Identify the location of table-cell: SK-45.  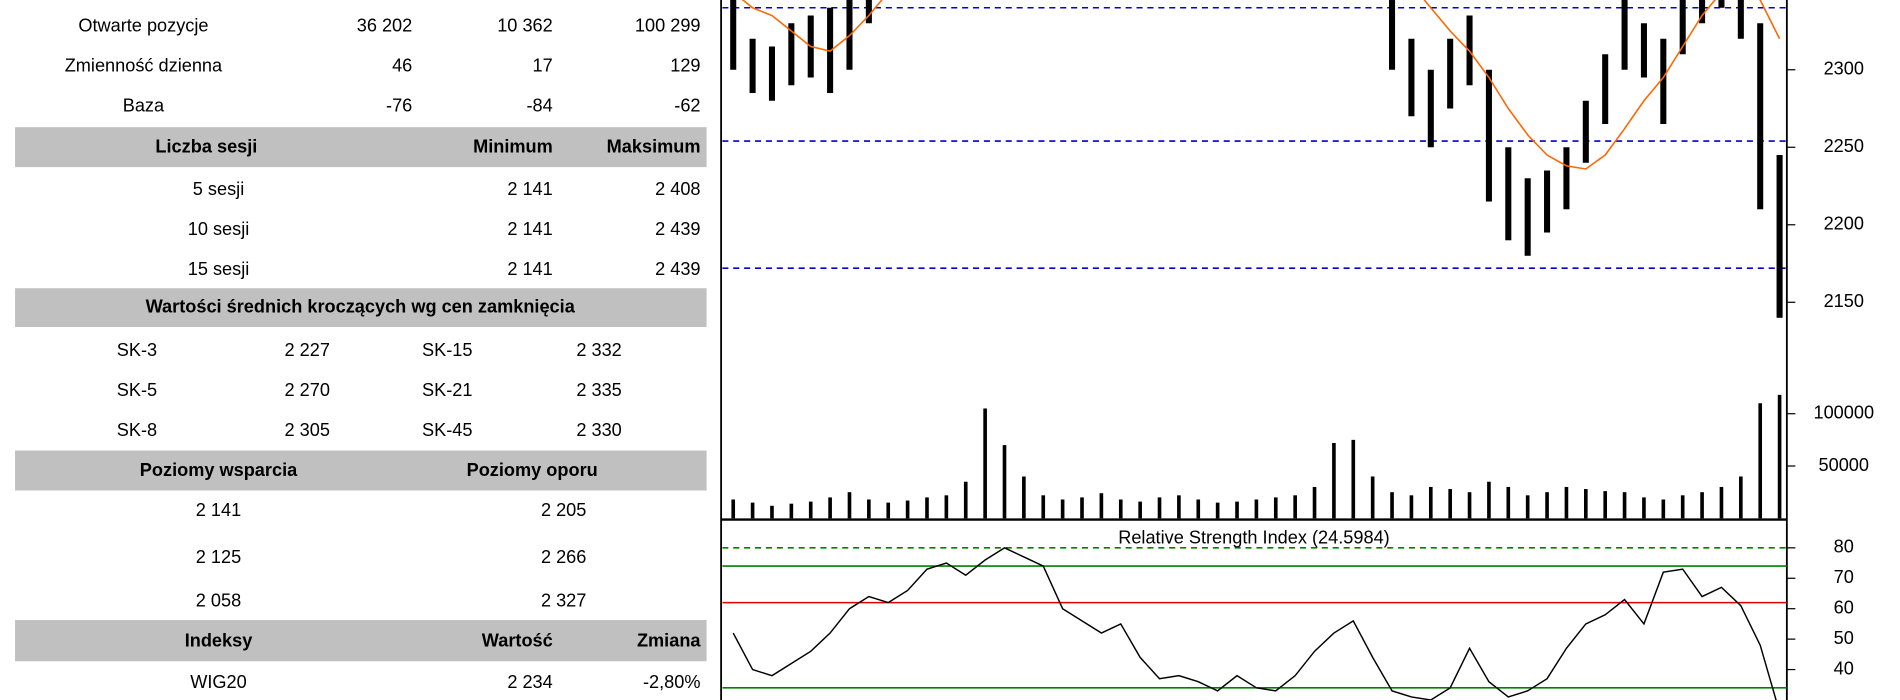
(447, 430).